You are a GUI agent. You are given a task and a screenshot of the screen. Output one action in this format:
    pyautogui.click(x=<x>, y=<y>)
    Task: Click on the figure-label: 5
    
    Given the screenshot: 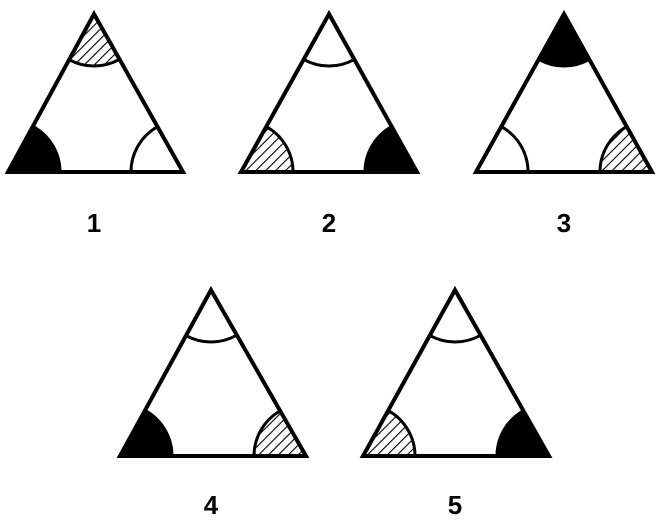 What is the action you would take?
    pyautogui.click(x=455, y=505)
    